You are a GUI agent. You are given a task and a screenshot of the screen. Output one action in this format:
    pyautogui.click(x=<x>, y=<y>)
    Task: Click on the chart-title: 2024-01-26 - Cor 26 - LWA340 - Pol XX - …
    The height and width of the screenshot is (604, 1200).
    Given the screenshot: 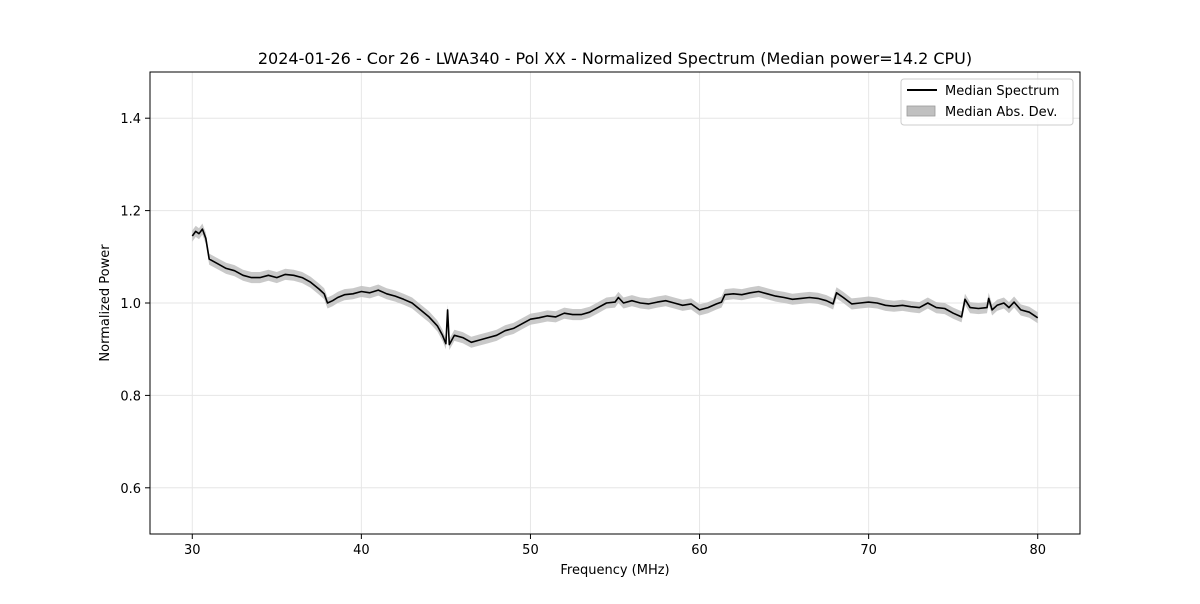 What is the action you would take?
    pyautogui.click(x=615, y=58)
    